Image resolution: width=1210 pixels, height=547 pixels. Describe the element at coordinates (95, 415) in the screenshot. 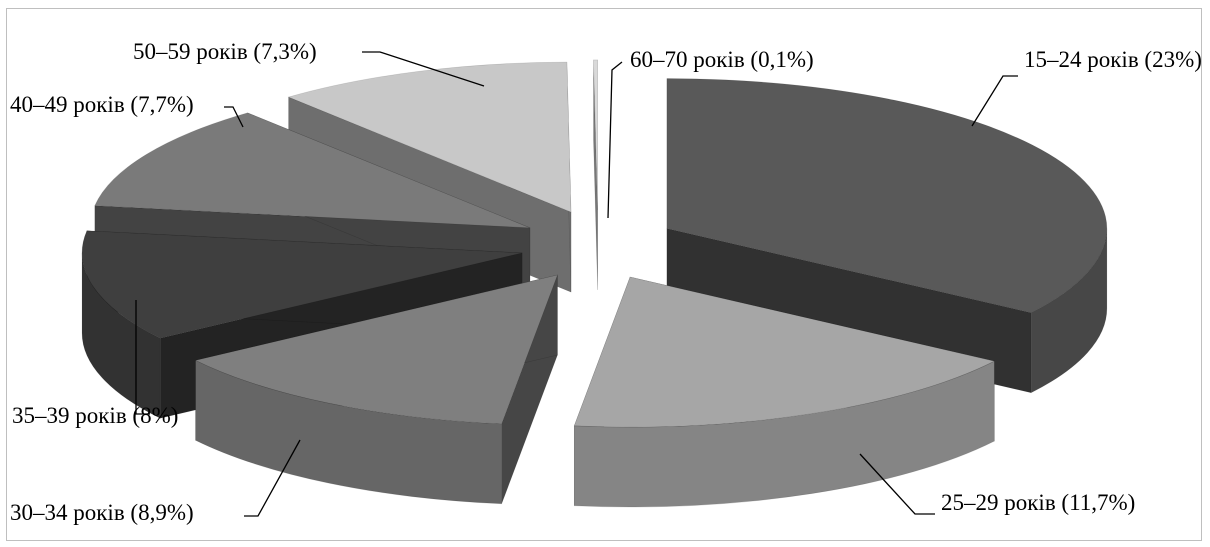

I see `data-label-35-39: 35–39 років (8%)` at that location.